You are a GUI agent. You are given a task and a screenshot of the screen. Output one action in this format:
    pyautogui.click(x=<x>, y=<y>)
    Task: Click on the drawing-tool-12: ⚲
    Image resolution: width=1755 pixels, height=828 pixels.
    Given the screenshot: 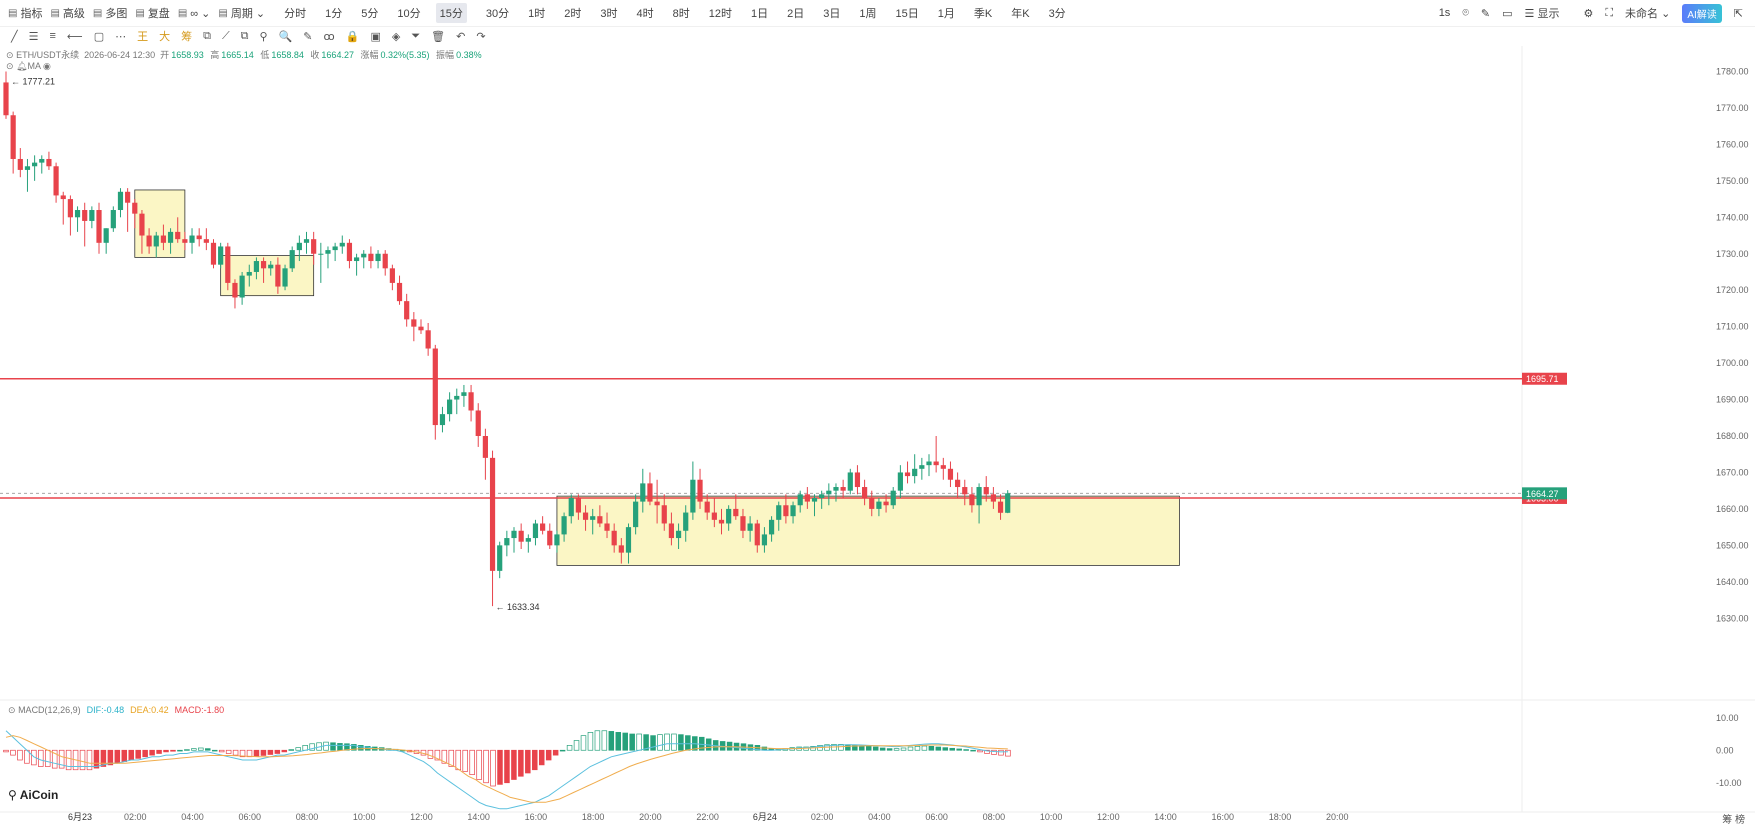 What is the action you would take?
    pyautogui.click(x=263, y=36)
    